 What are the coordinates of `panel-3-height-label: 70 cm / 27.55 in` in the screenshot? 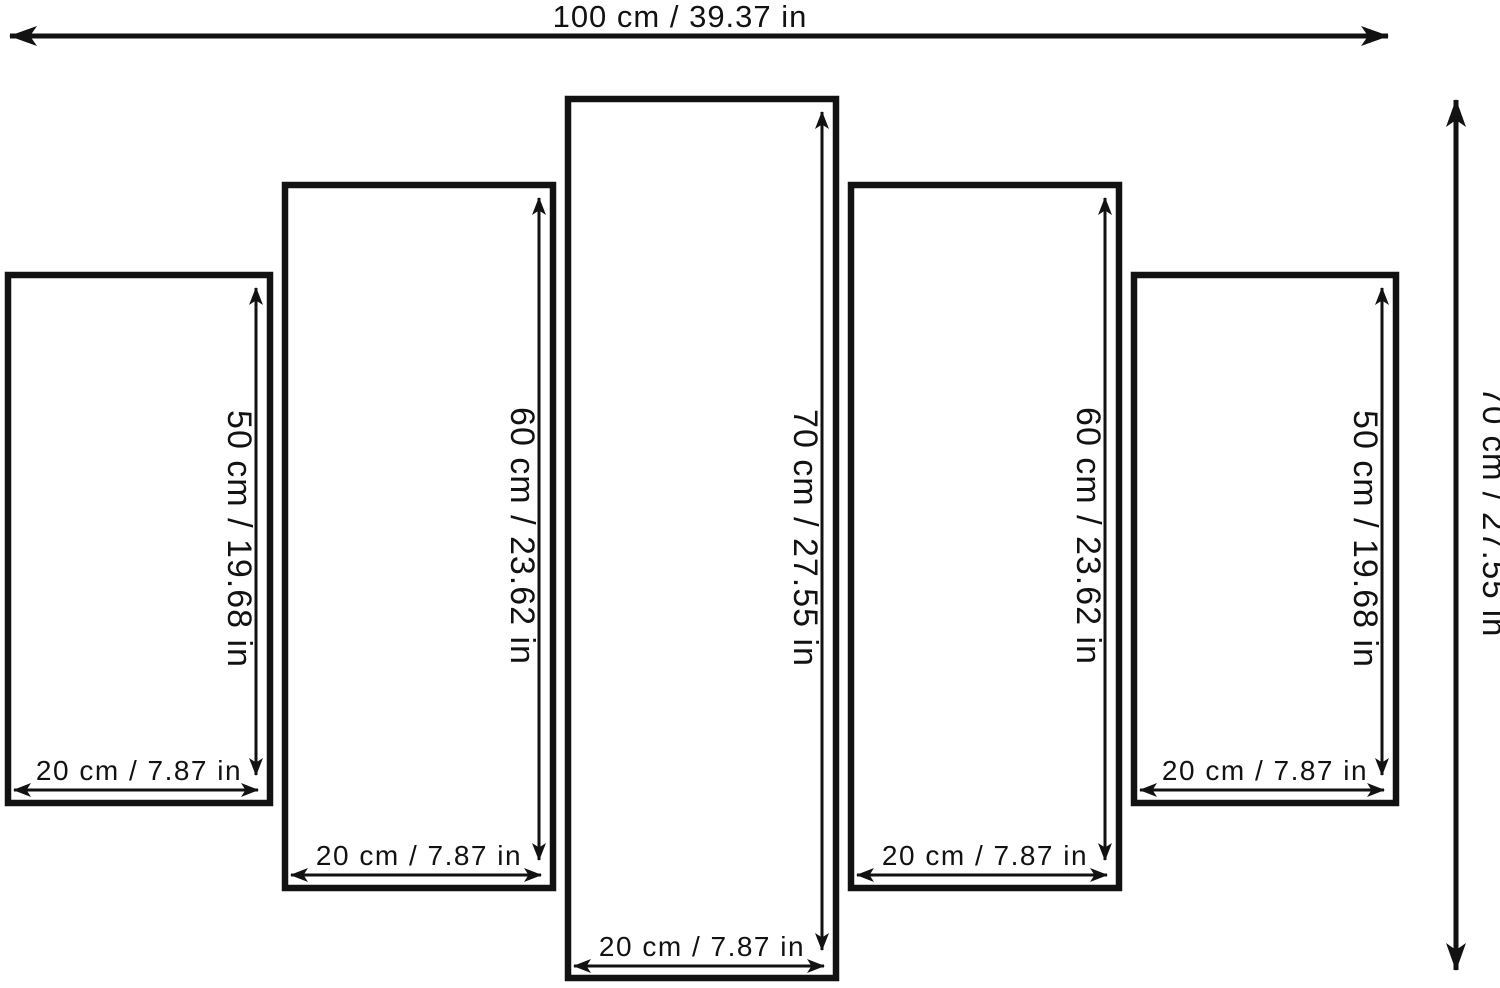 It's located at (805, 538).